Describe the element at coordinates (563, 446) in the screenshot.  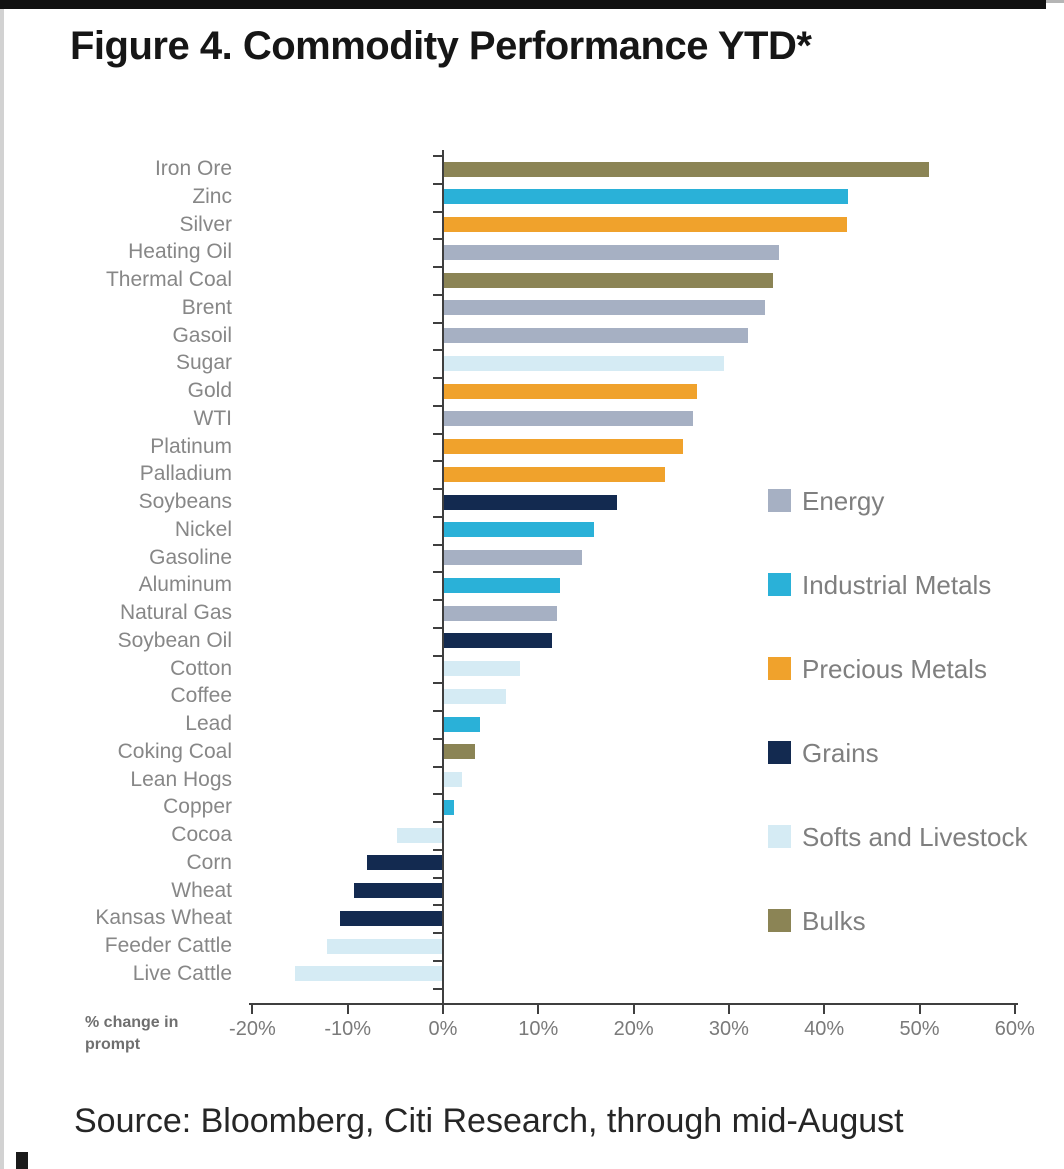
I see `bar-platinum` at that location.